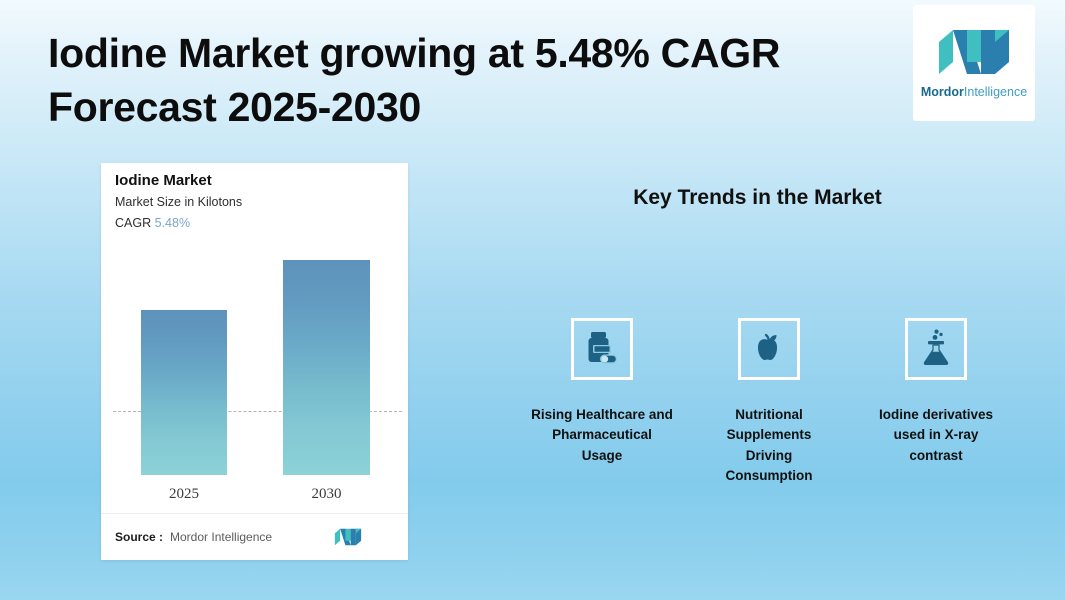  I want to click on trends-heading: Key Trends in the Market, so click(757, 197).